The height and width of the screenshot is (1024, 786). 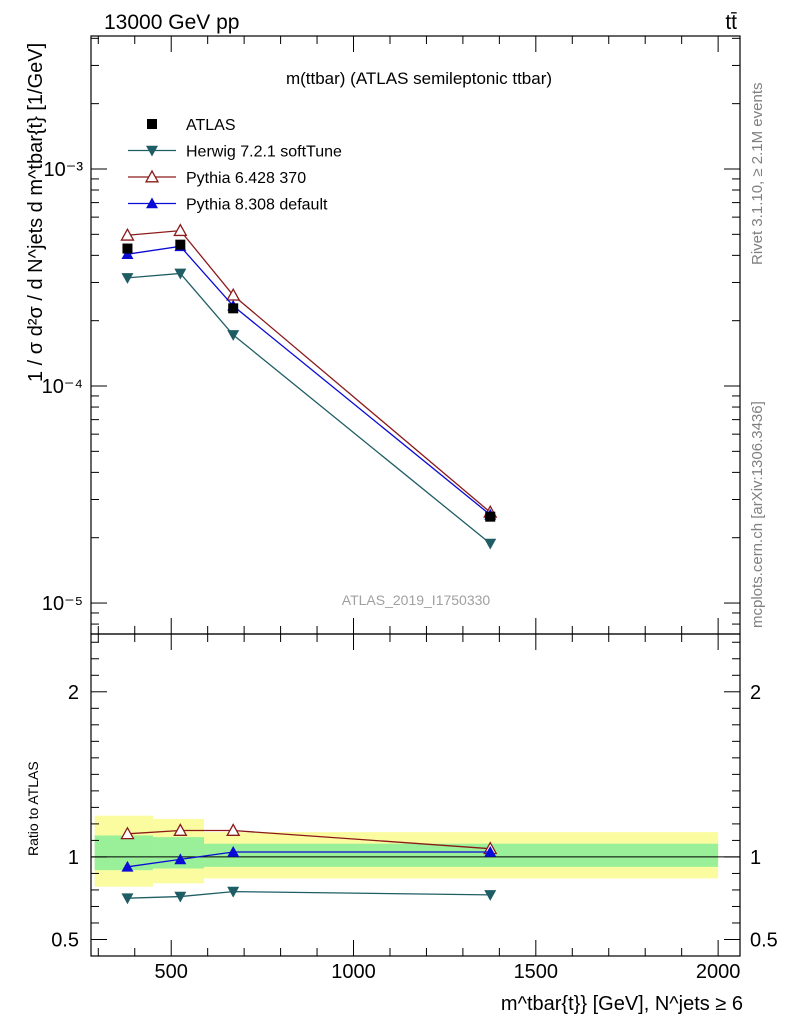 What do you see at coordinates (309, 839) in the screenshot?
I see `pythia-6-428-370-ratio-line` at bounding box center [309, 839].